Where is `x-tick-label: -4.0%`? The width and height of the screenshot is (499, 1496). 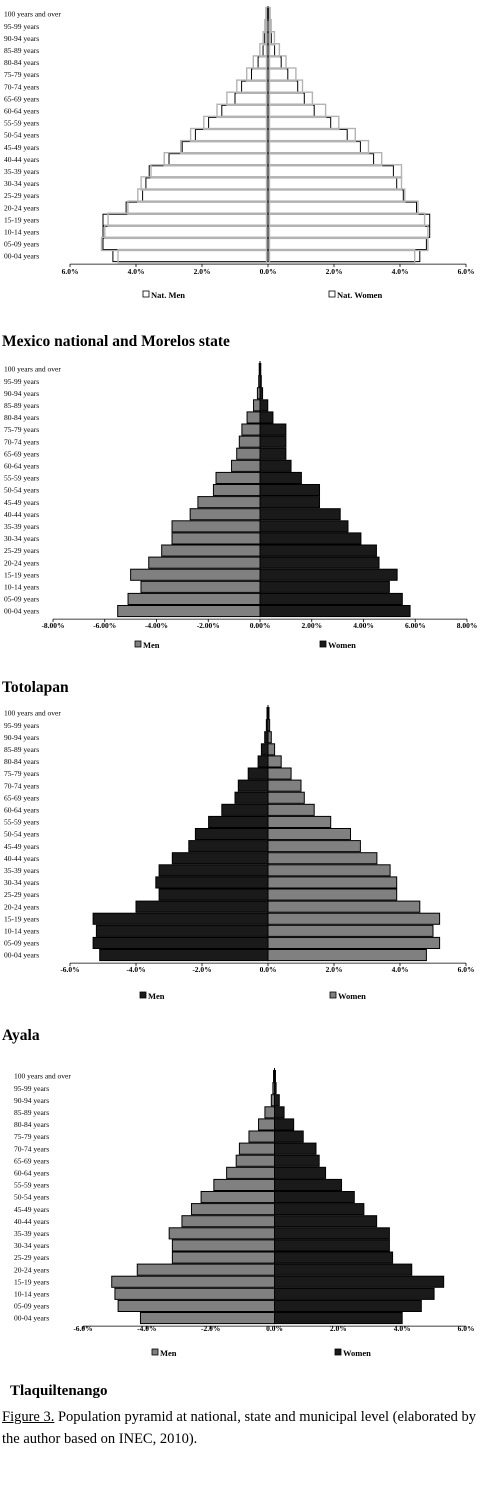 x-tick-label: -4.0% is located at coordinates (146, 1328).